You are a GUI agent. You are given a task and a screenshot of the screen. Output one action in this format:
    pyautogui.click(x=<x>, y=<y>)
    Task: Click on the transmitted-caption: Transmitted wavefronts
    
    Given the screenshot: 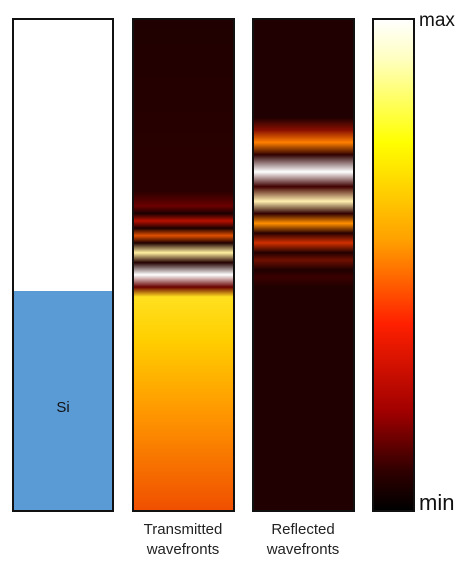 What is the action you would take?
    pyautogui.click(x=183, y=540)
    